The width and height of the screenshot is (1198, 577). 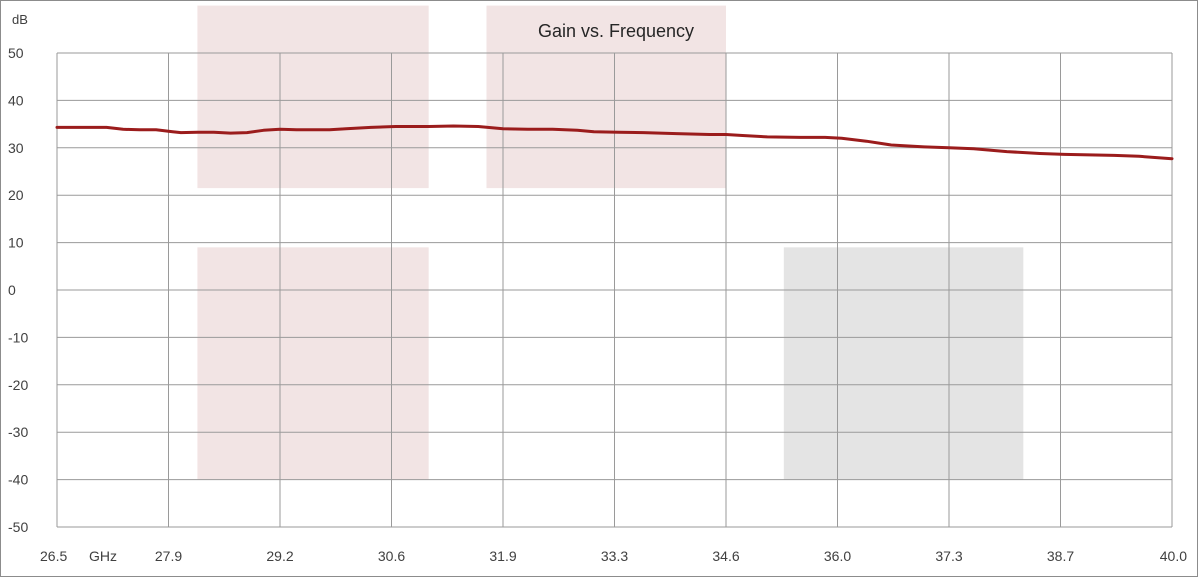 What do you see at coordinates (168, 556) in the screenshot?
I see `x-tick-label: 27.9` at bounding box center [168, 556].